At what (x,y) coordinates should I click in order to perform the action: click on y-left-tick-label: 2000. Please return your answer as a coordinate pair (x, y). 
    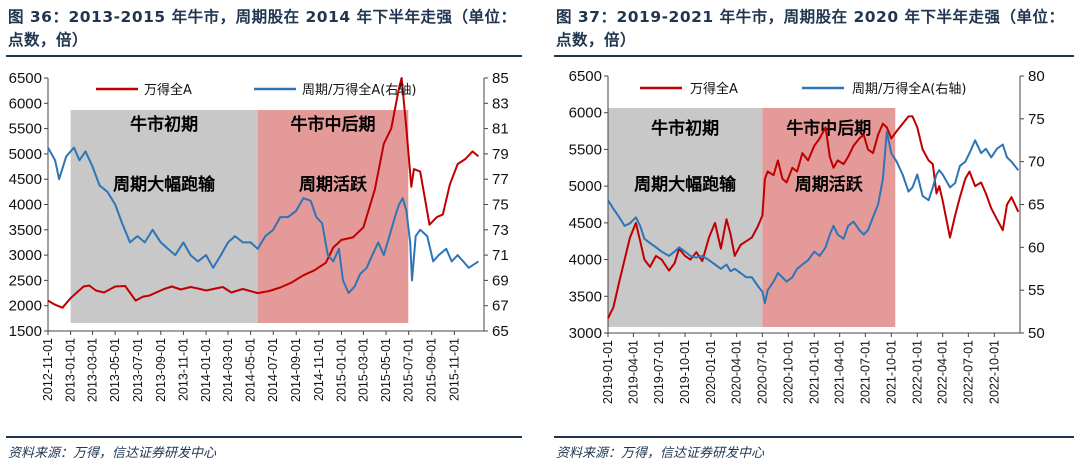
    Looking at the image, I should click on (25, 306).